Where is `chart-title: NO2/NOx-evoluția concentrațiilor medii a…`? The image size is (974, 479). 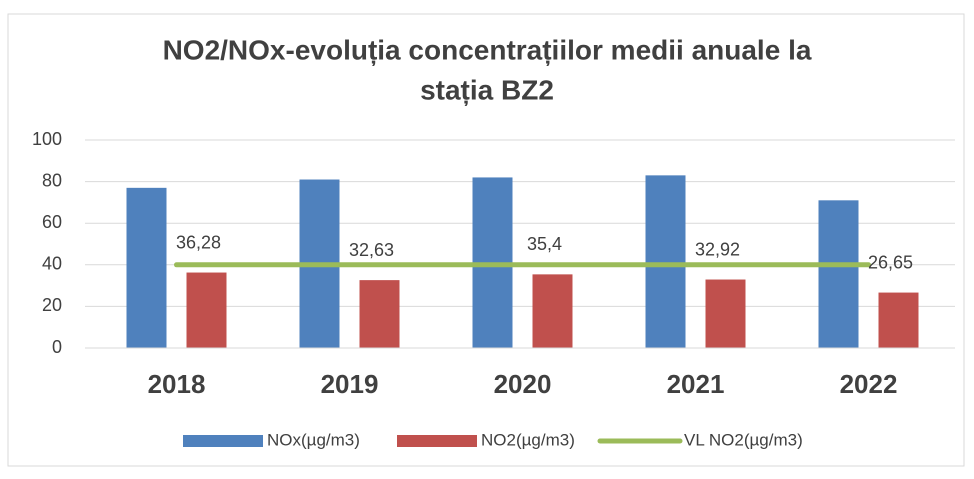
chart-title: NO2/NOx-evoluția concentrațiilor medii a… is located at coordinates (487, 49).